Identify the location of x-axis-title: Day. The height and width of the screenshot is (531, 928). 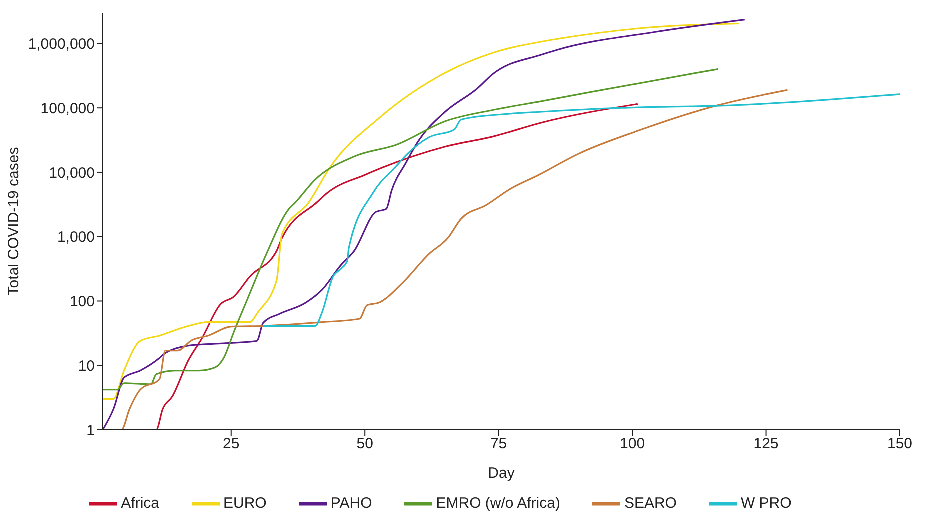
(502, 473).